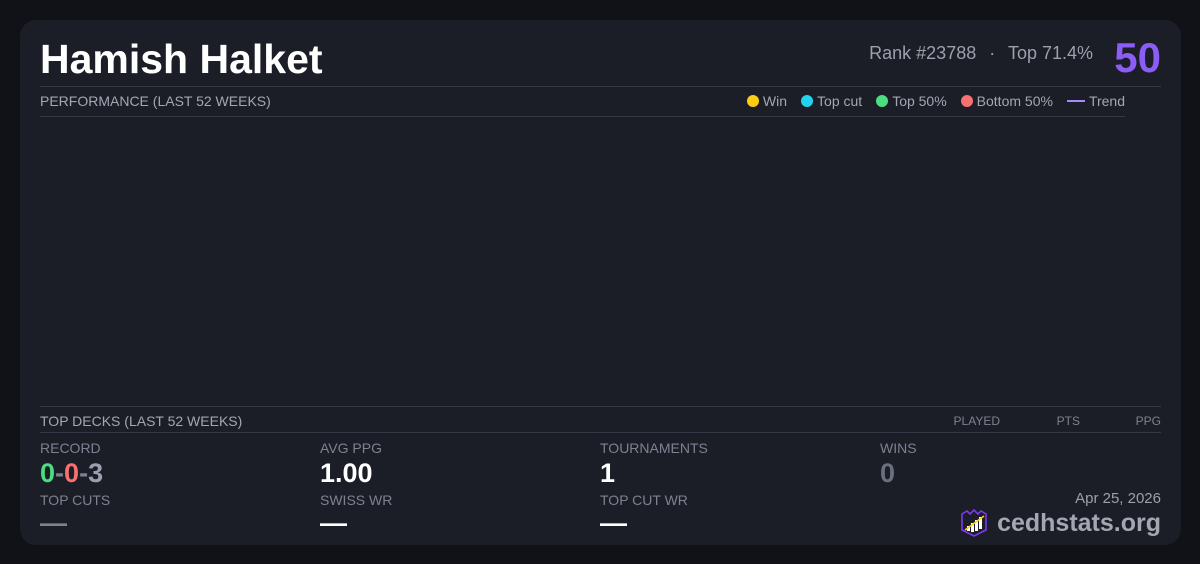  What do you see at coordinates (1014, 101) in the screenshot?
I see `legend-label: Bottom 50%` at bounding box center [1014, 101].